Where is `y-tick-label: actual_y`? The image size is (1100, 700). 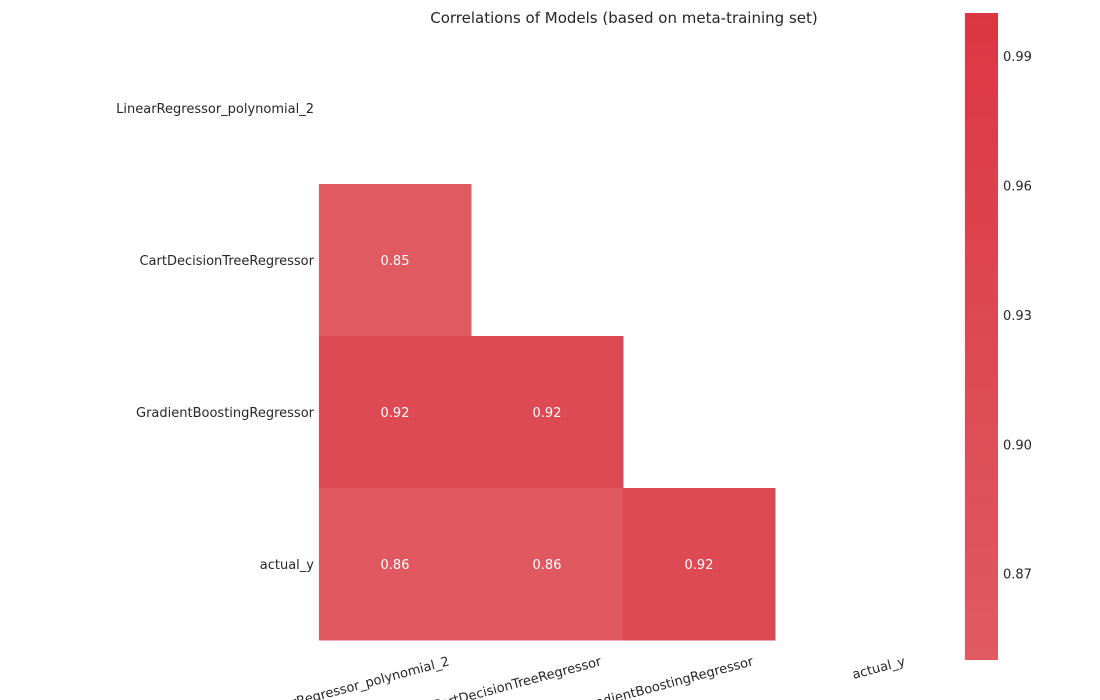
y-tick-label: actual_y is located at coordinates (287, 565).